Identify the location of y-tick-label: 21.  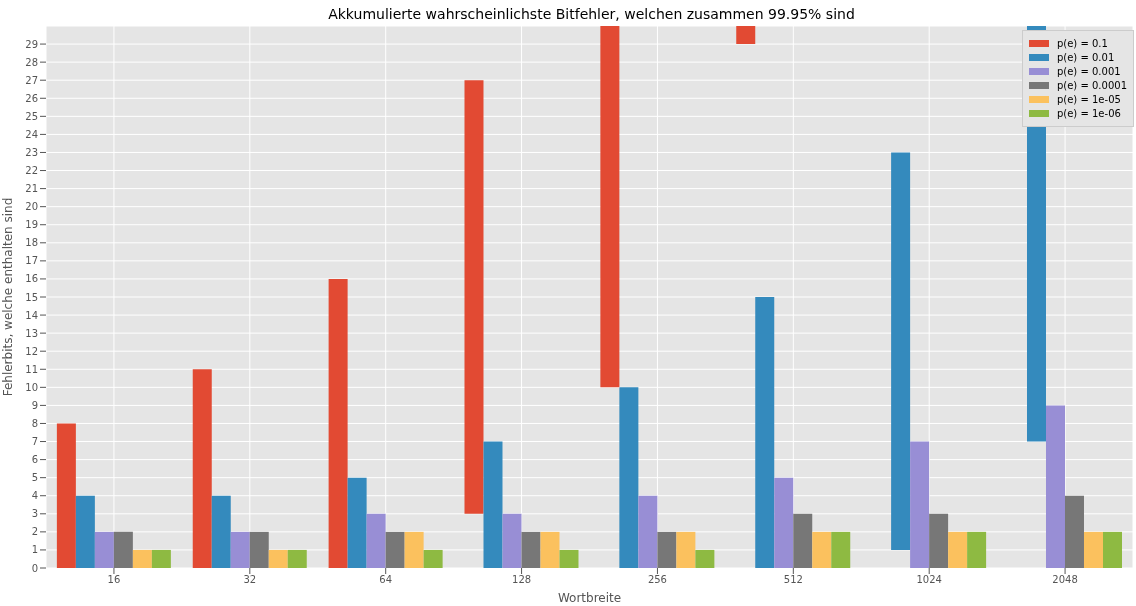
(31, 189).